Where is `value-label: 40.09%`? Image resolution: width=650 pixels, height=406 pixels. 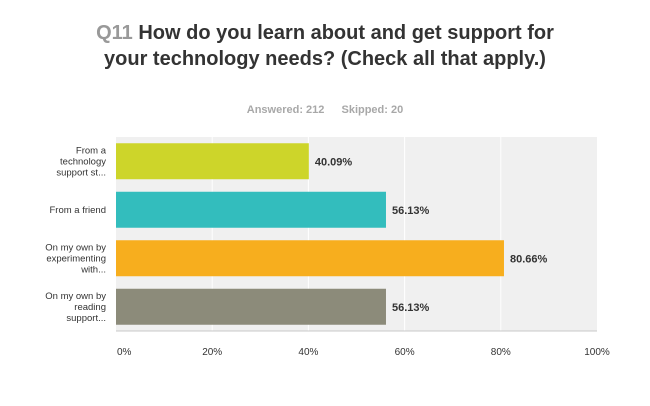 value-label: 40.09% is located at coordinates (334, 162).